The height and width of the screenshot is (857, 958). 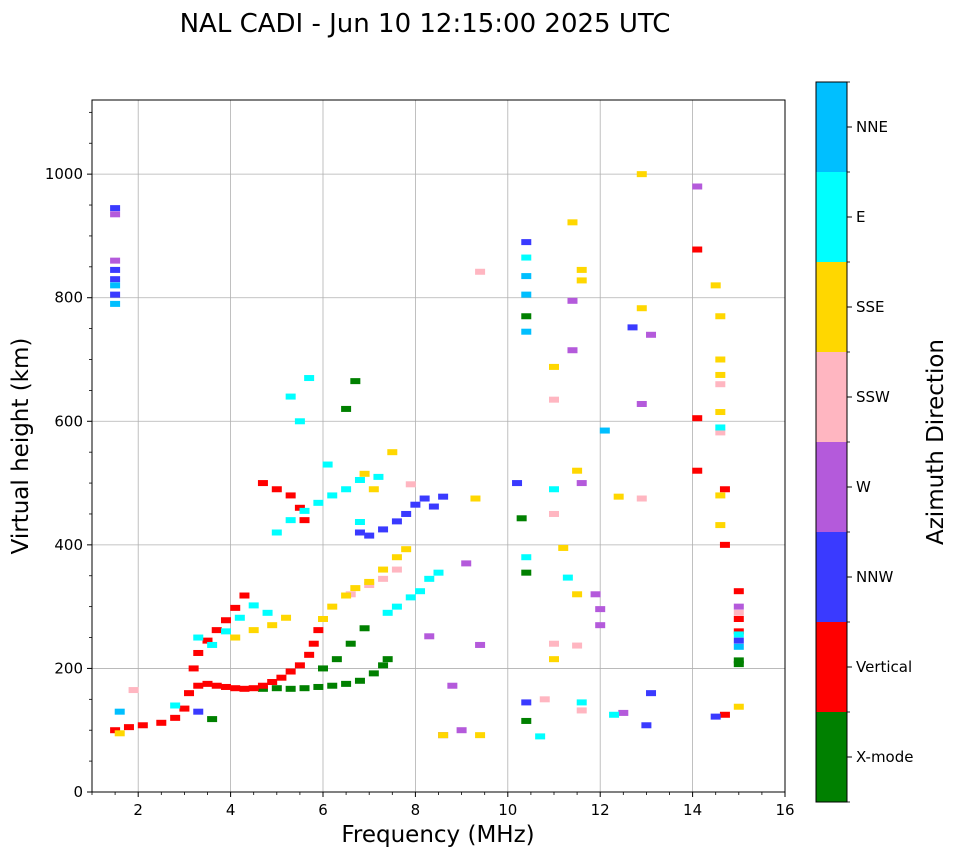 What do you see at coordinates (507, 810) in the screenshot?
I see `x-tick-label: 10` at bounding box center [507, 810].